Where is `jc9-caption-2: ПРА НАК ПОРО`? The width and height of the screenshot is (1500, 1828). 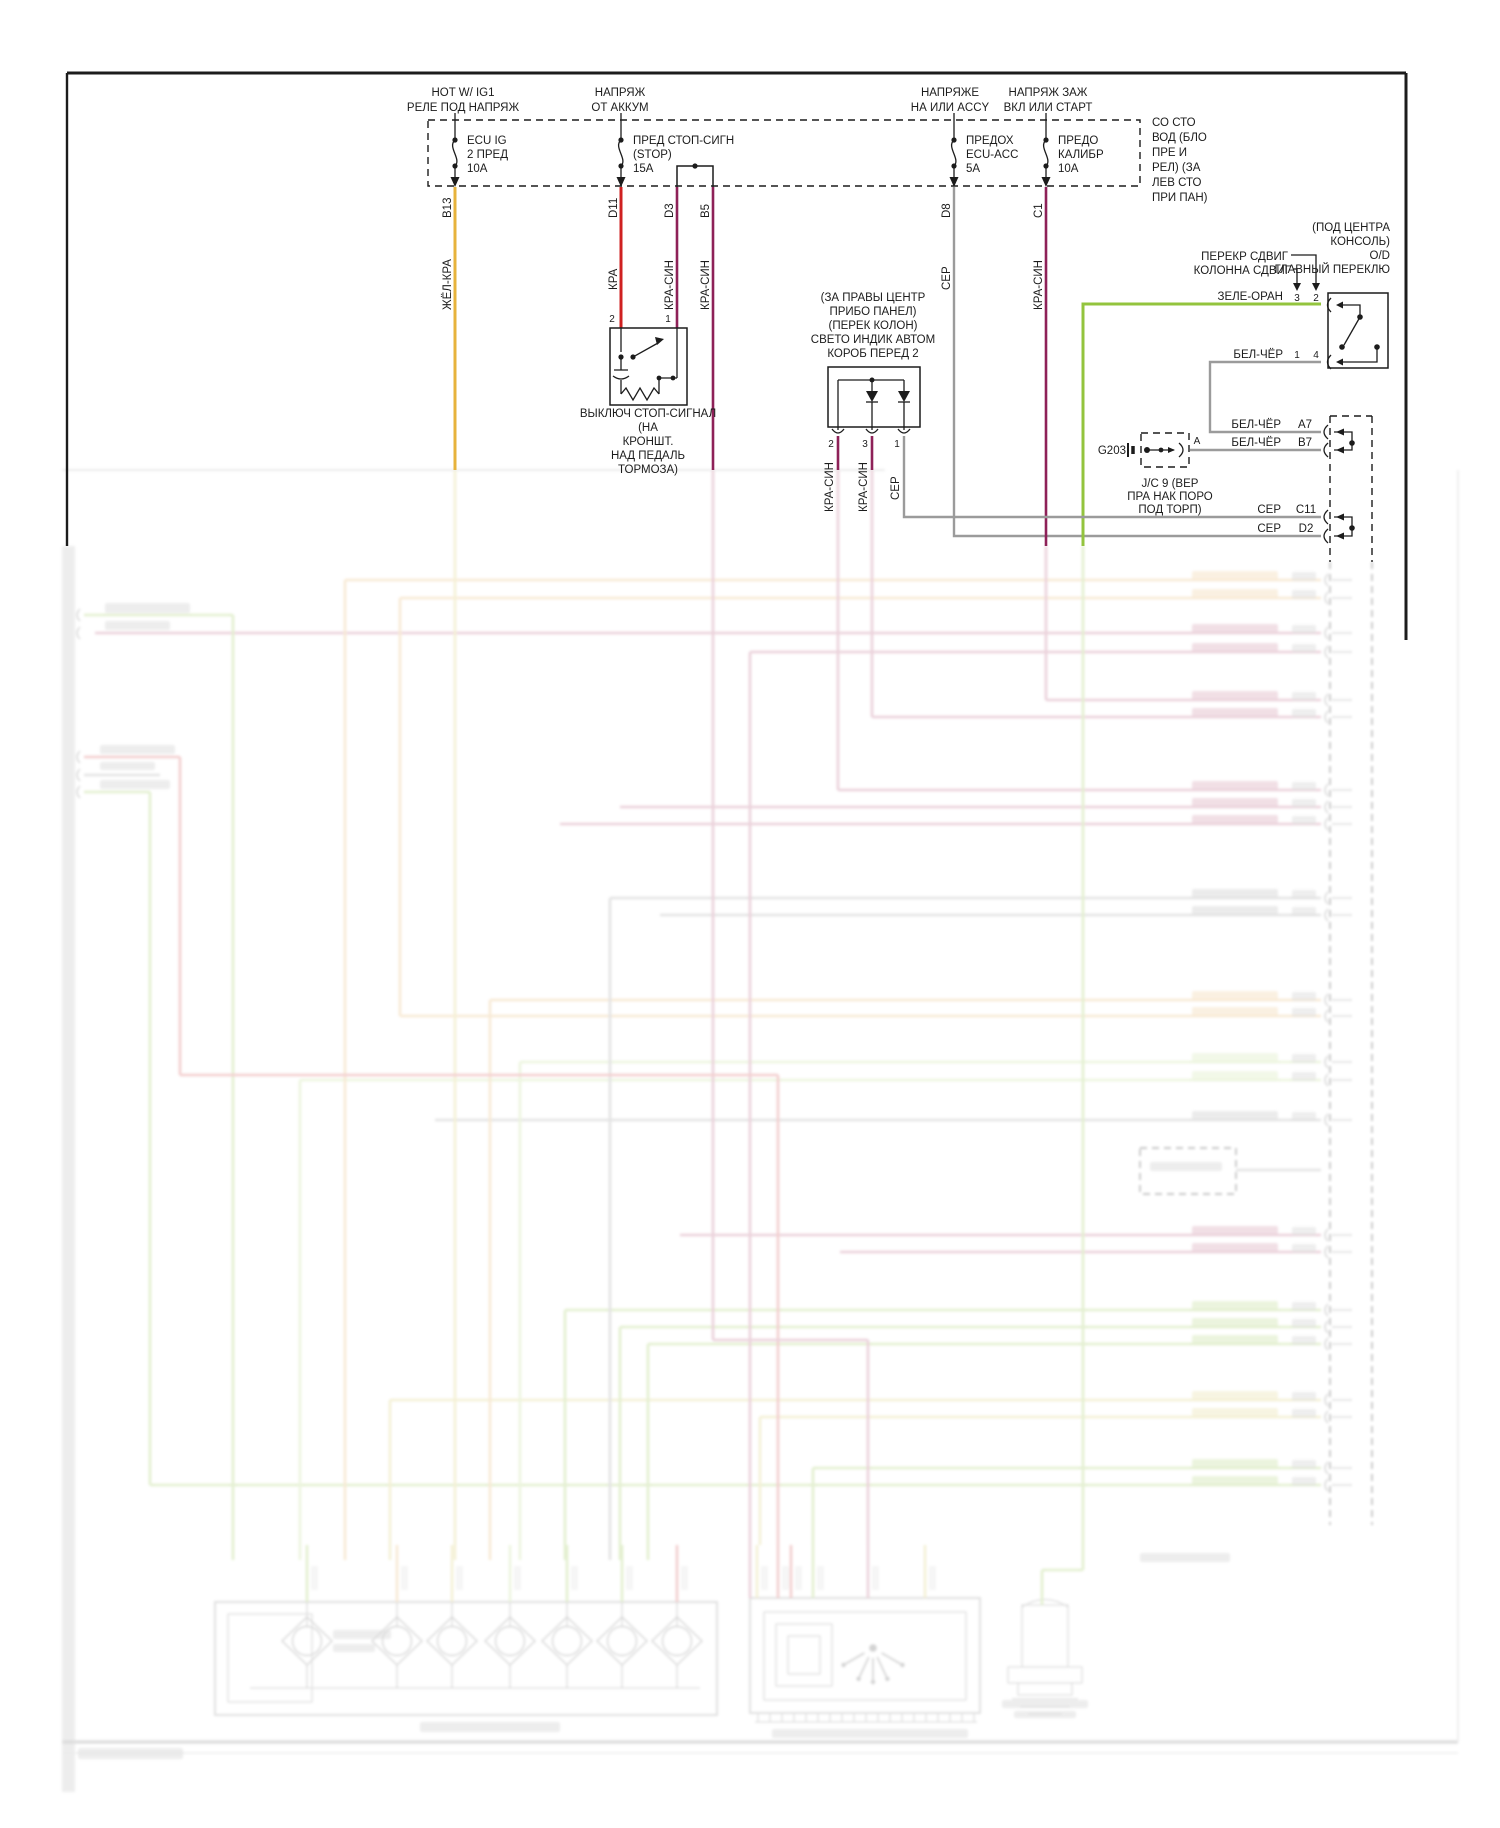 jc9-caption-2: ПРА НАК ПОРО is located at coordinates (1170, 497).